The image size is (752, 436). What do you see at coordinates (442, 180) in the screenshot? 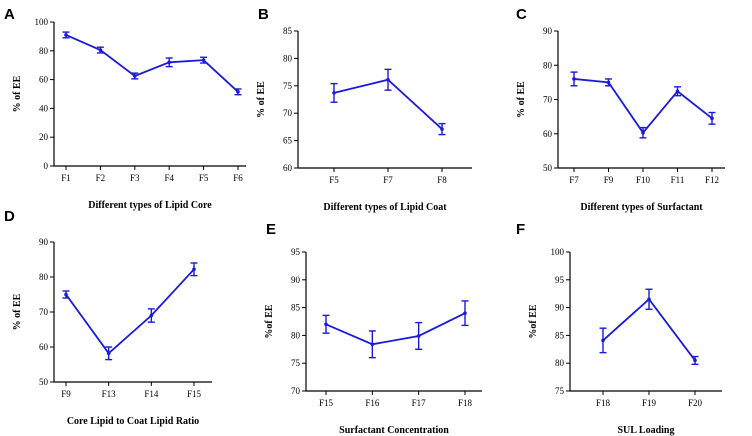
I see `x-tick-label: F8` at bounding box center [442, 180].